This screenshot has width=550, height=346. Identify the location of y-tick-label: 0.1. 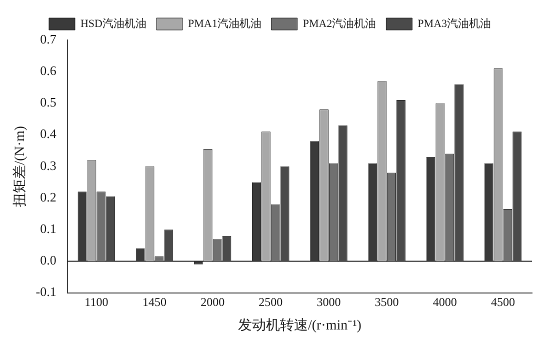
(48, 228).